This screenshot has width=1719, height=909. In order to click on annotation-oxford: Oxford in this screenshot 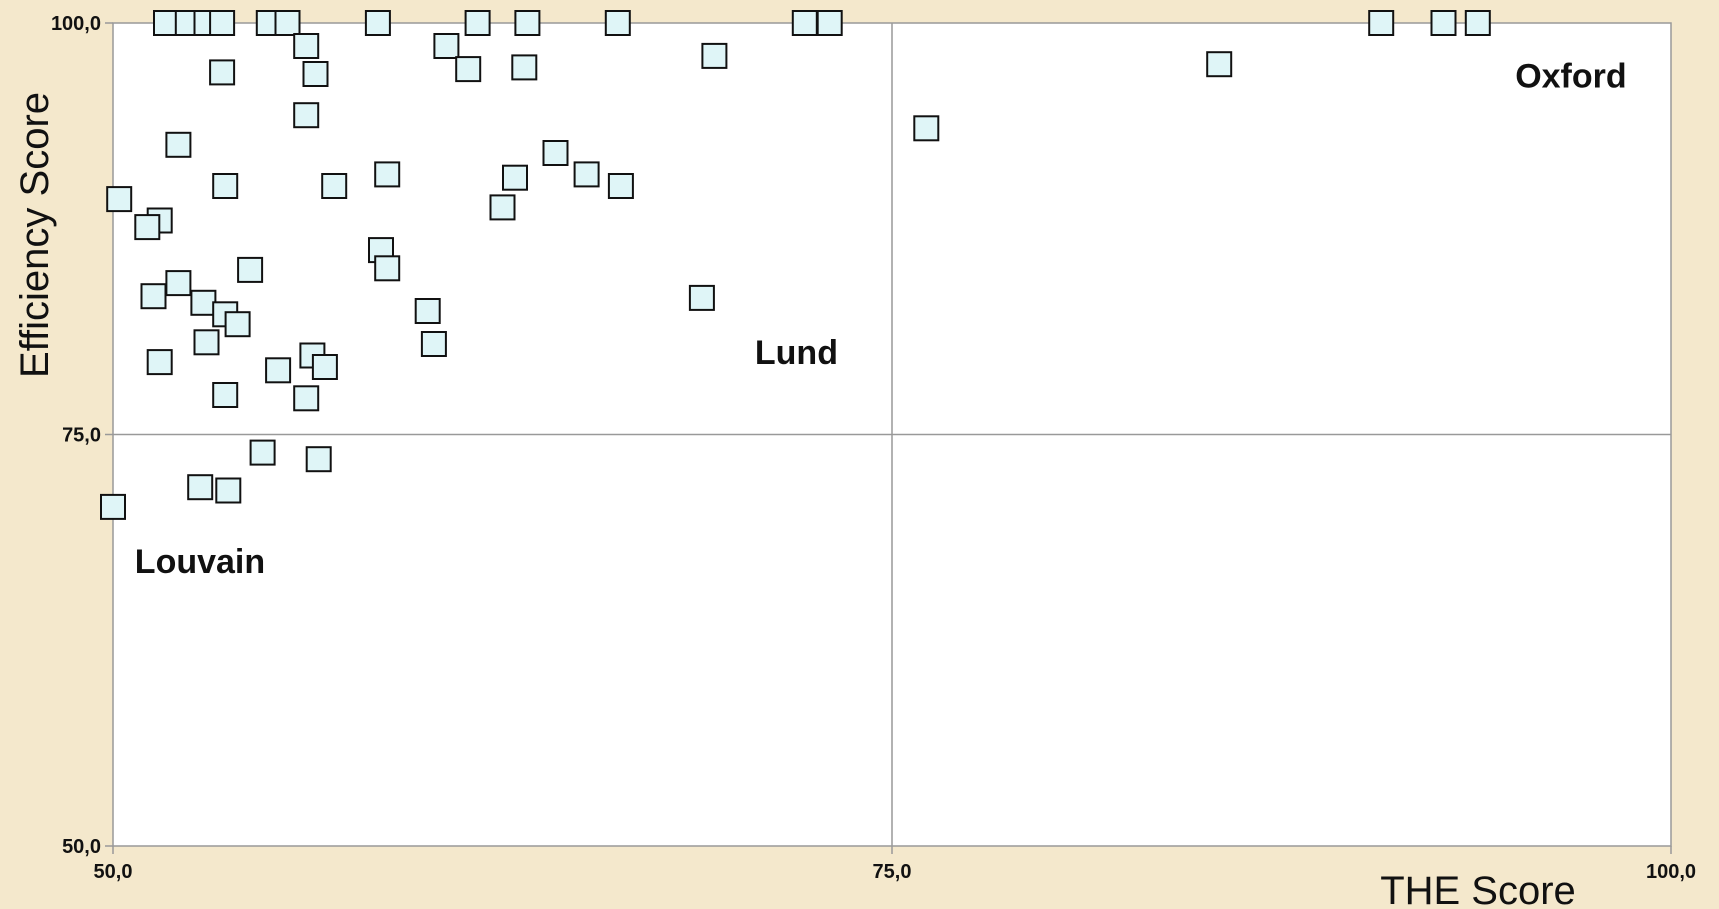, I will do `click(1570, 77)`.